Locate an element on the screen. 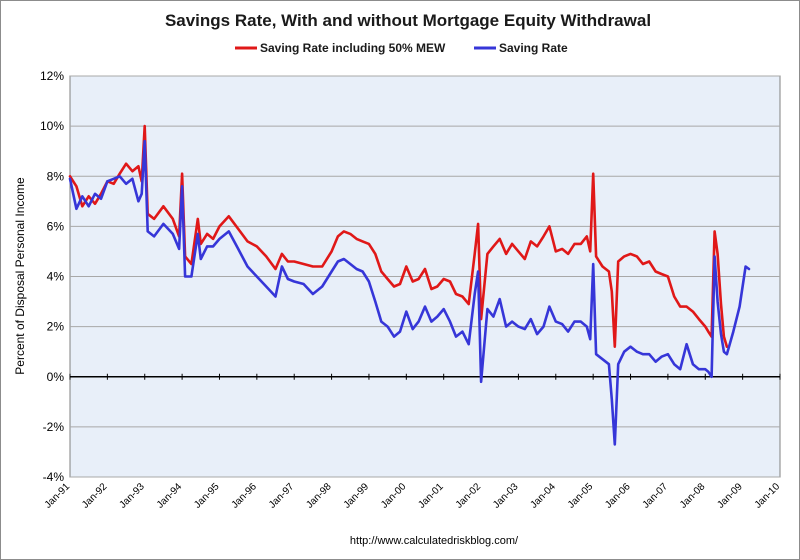 The height and width of the screenshot is (560, 800). y-axis-label: Percent of Disposal Personal Income is located at coordinates (20, 276).